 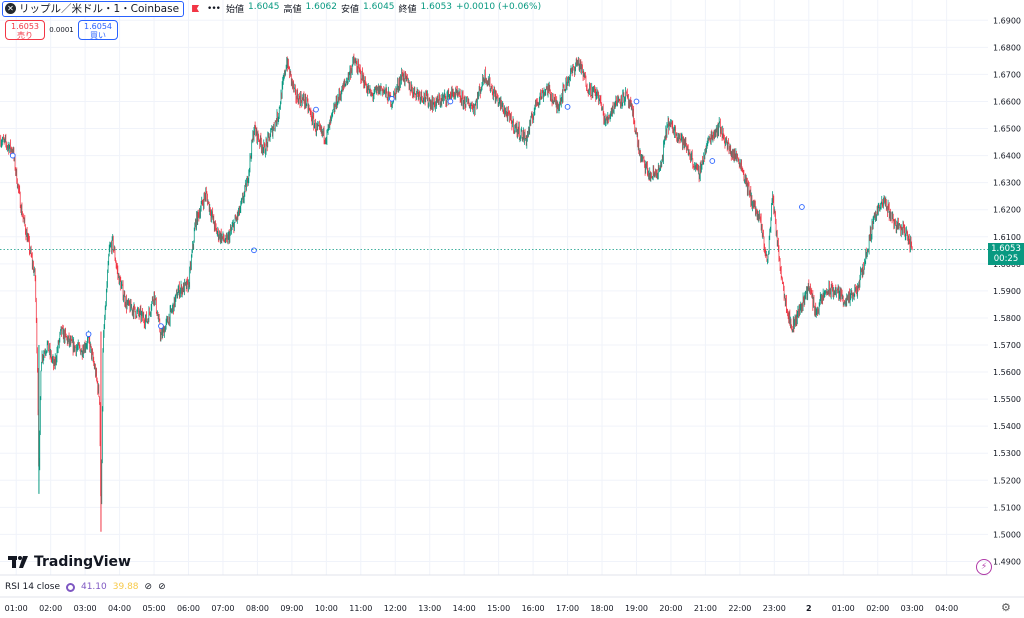 I want to click on sell-price: 1.6053, so click(x=25, y=26).